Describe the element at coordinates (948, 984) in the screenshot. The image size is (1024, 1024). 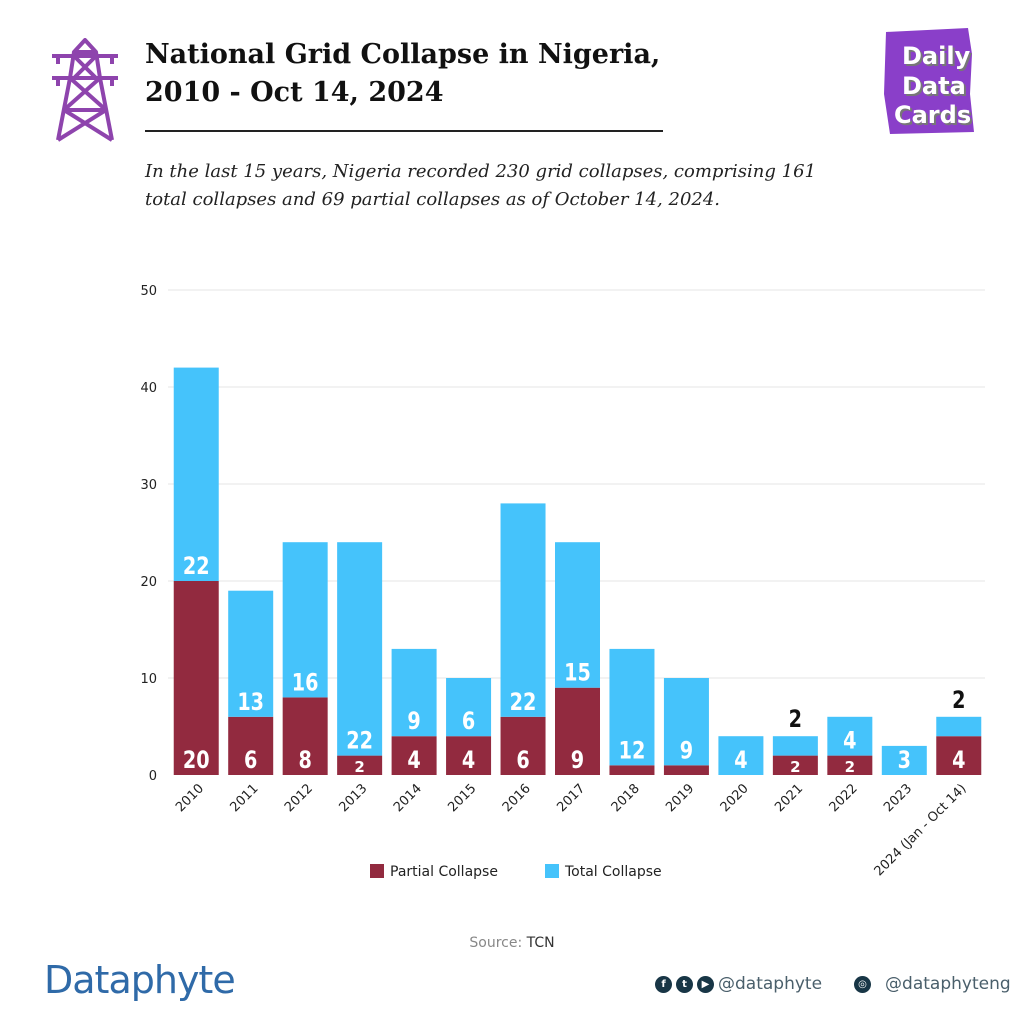
I see `handle-dataphyteng: @dataphyteng` at that location.